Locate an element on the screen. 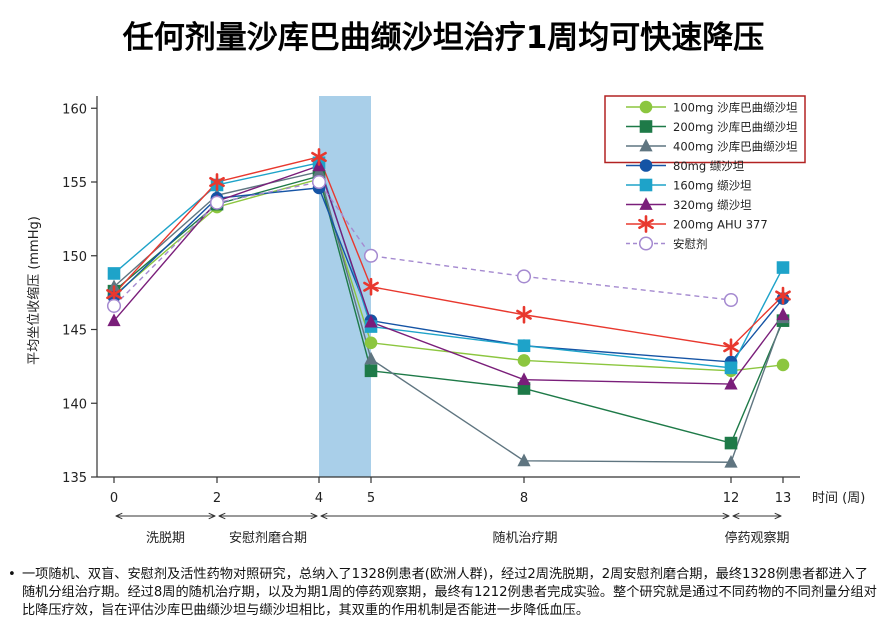  legend-label-7: 200mg AHU 377 is located at coordinates (720, 225).